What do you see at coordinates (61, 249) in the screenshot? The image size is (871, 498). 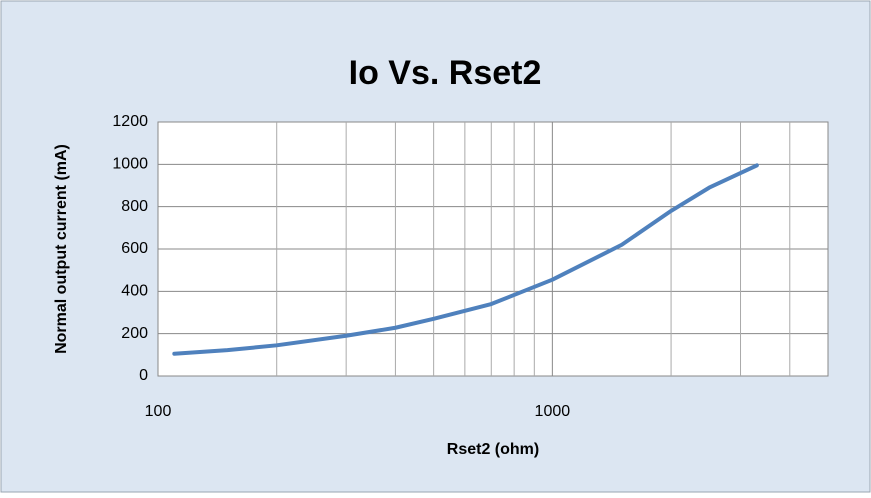 I see `y-axis-label: Normal output current (mA)` at bounding box center [61, 249].